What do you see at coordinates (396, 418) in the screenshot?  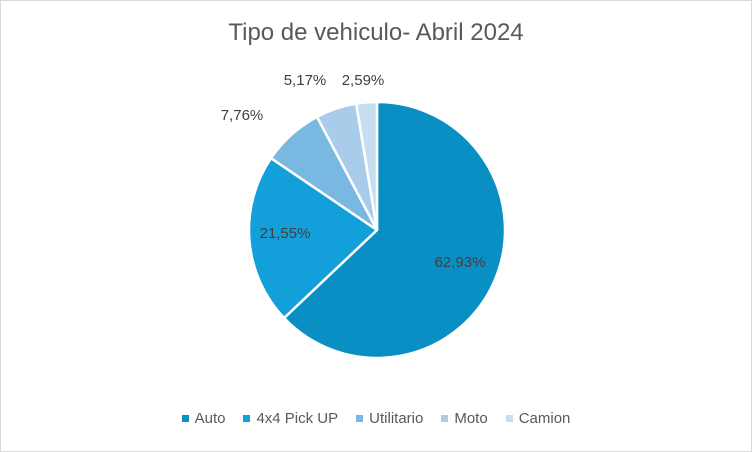 I see `legend-label: Utilitario` at bounding box center [396, 418].